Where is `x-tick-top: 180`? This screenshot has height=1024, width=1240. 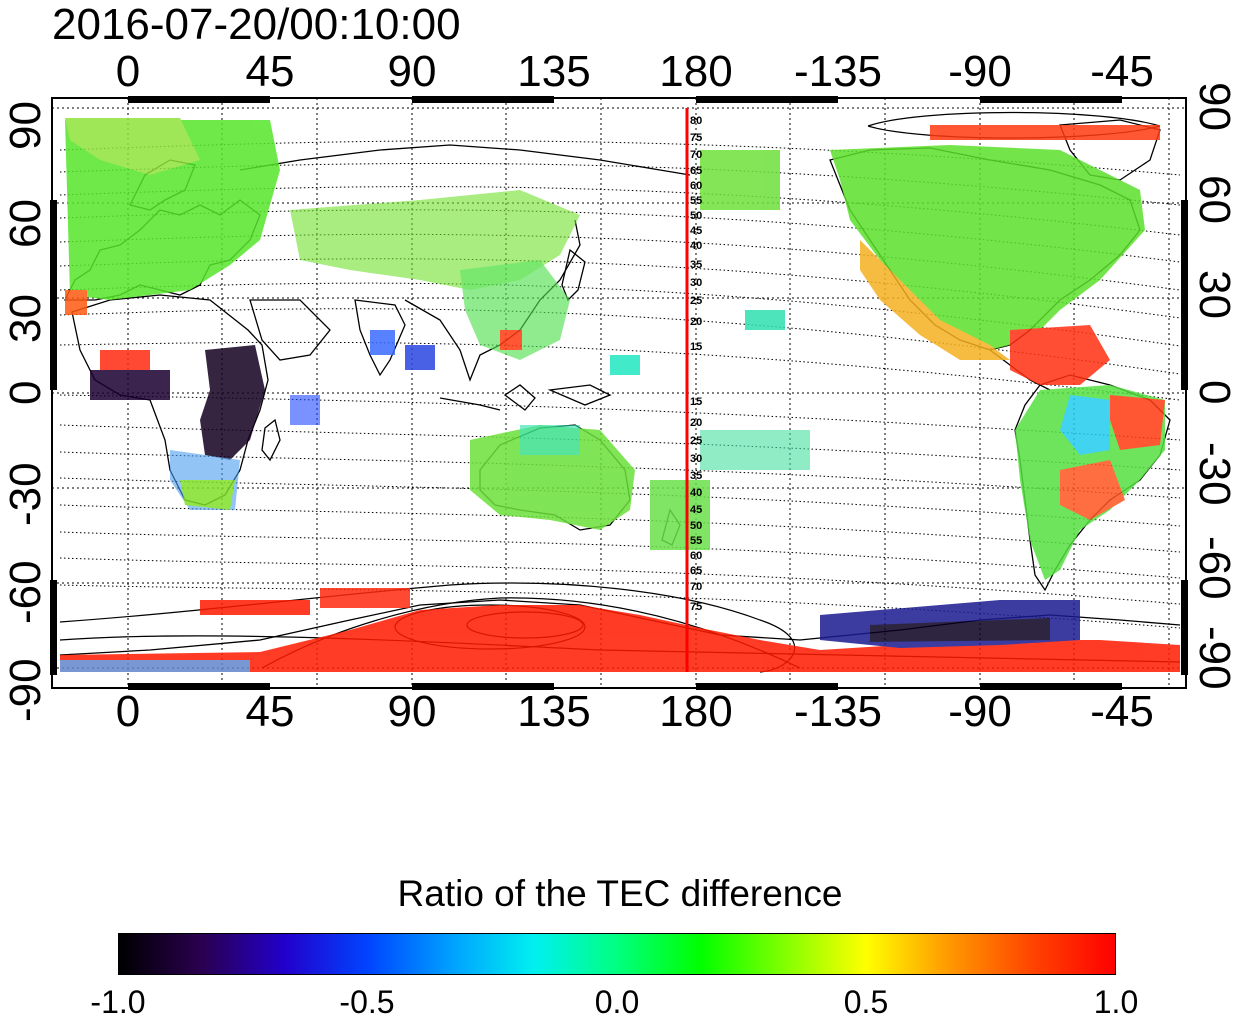 x-tick-top: 180 is located at coordinates (696, 71).